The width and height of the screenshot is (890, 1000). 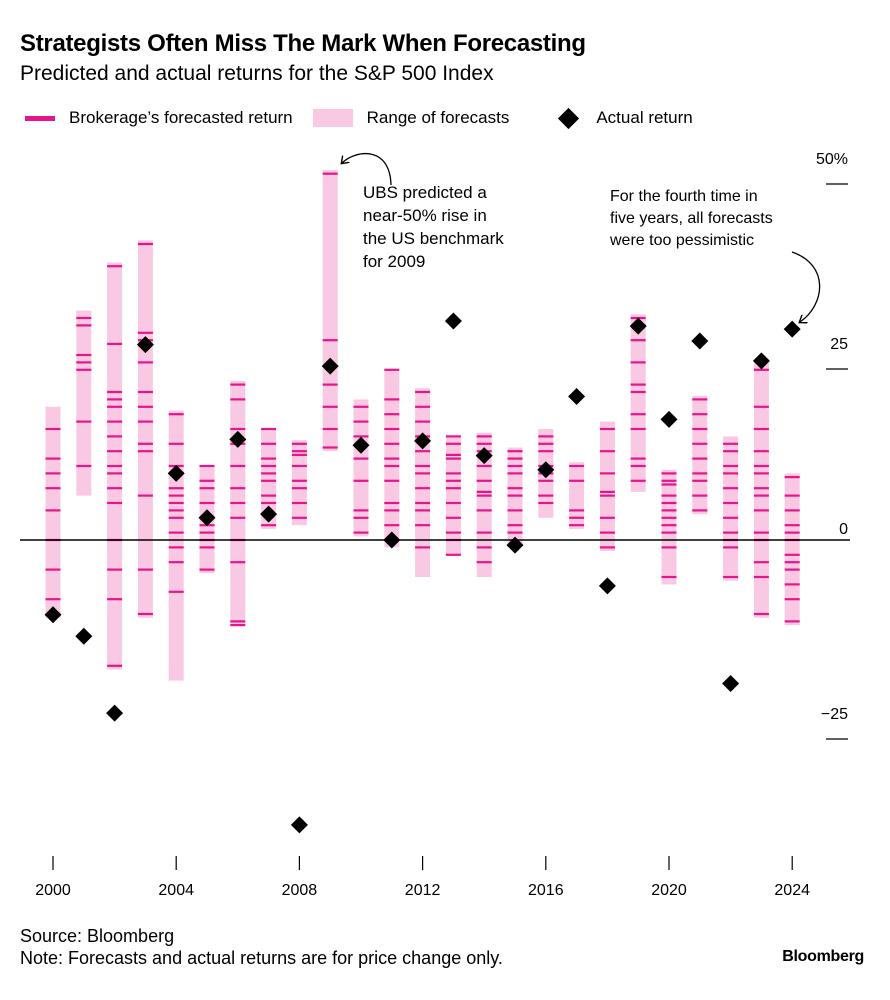 What do you see at coordinates (425, 215) in the screenshot?
I see `annotation-ubs-line: near-50% rise in` at bounding box center [425, 215].